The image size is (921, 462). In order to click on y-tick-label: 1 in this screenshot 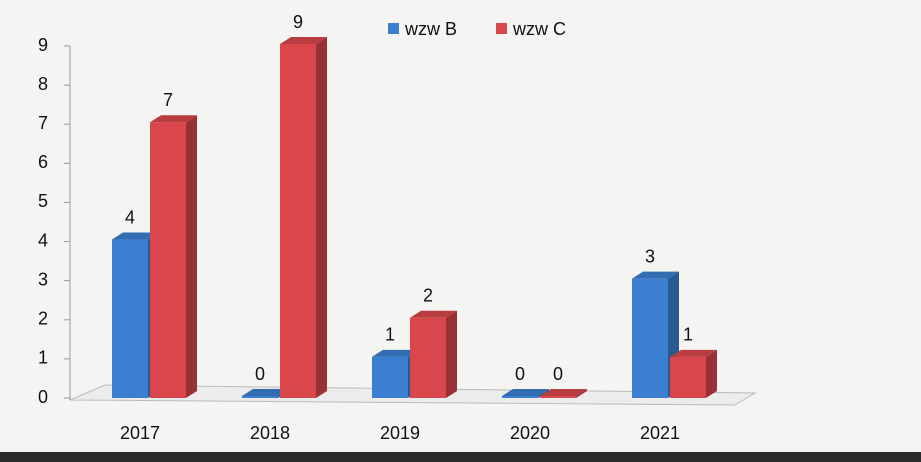, I will do `click(43, 358)`.